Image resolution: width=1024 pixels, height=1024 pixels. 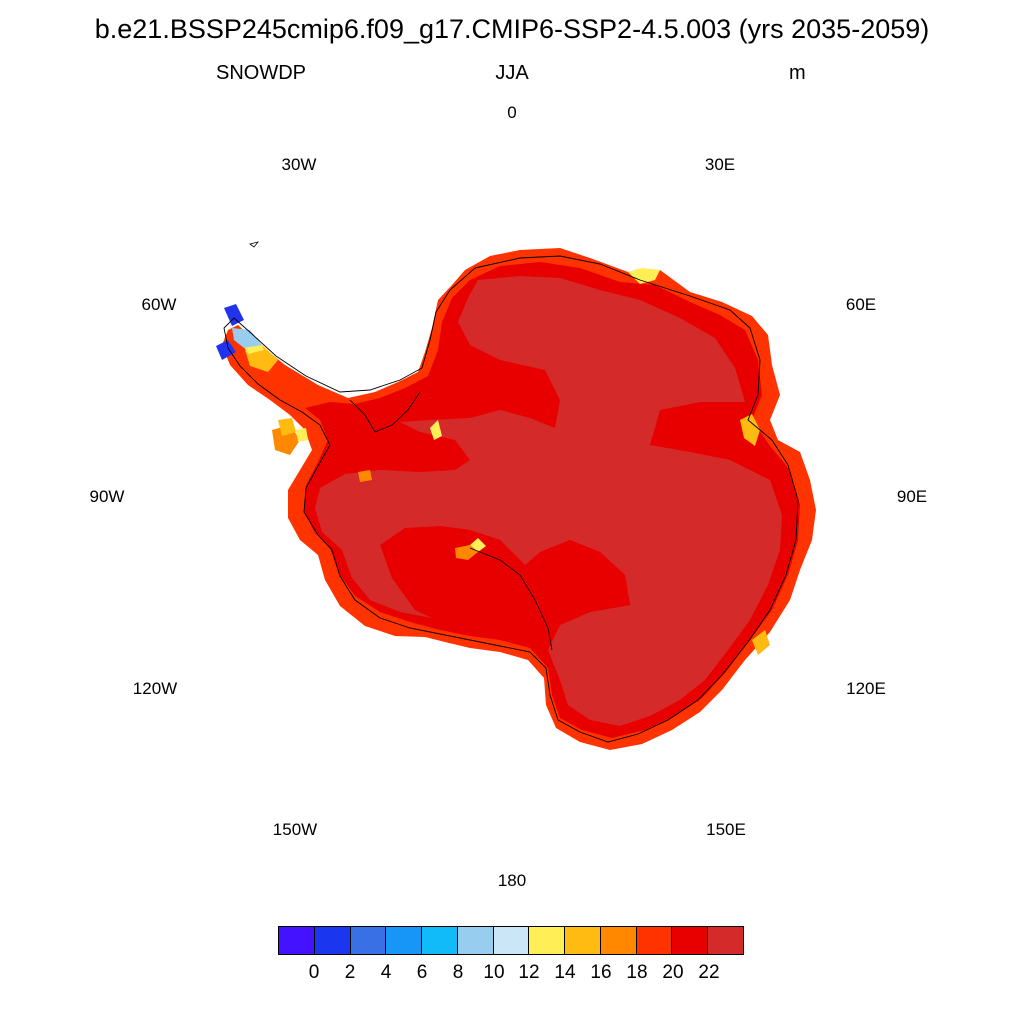 What do you see at coordinates (512, 73) in the screenshot?
I see `season-label: JJA` at bounding box center [512, 73].